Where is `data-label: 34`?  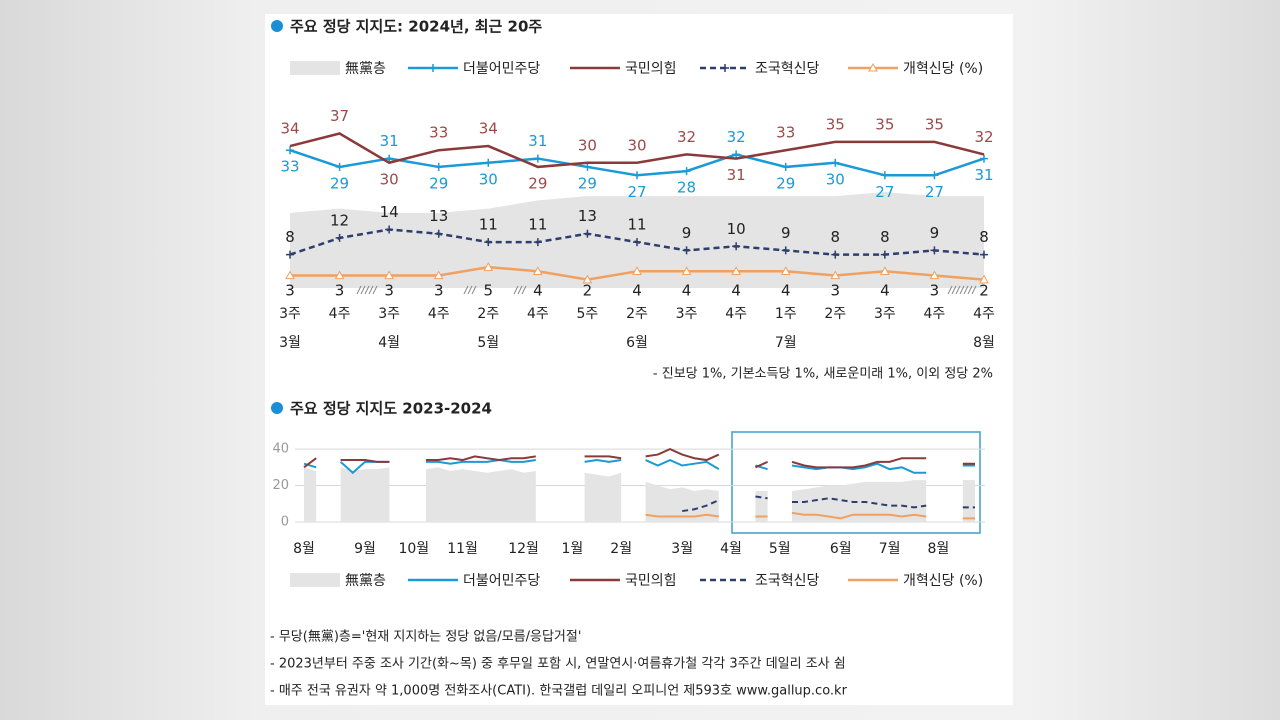
data-label: 34 is located at coordinates (289, 129).